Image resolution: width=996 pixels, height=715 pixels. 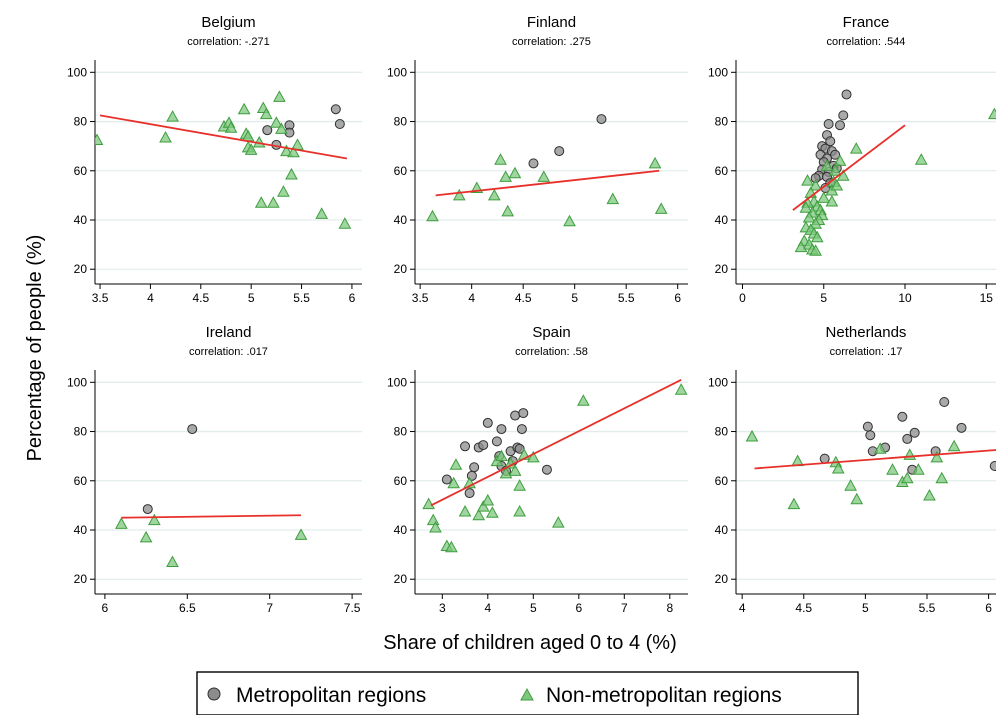 What do you see at coordinates (866, 352) in the screenshot?
I see `correlation-label: correlation: .17` at bounding box center [866, 352].